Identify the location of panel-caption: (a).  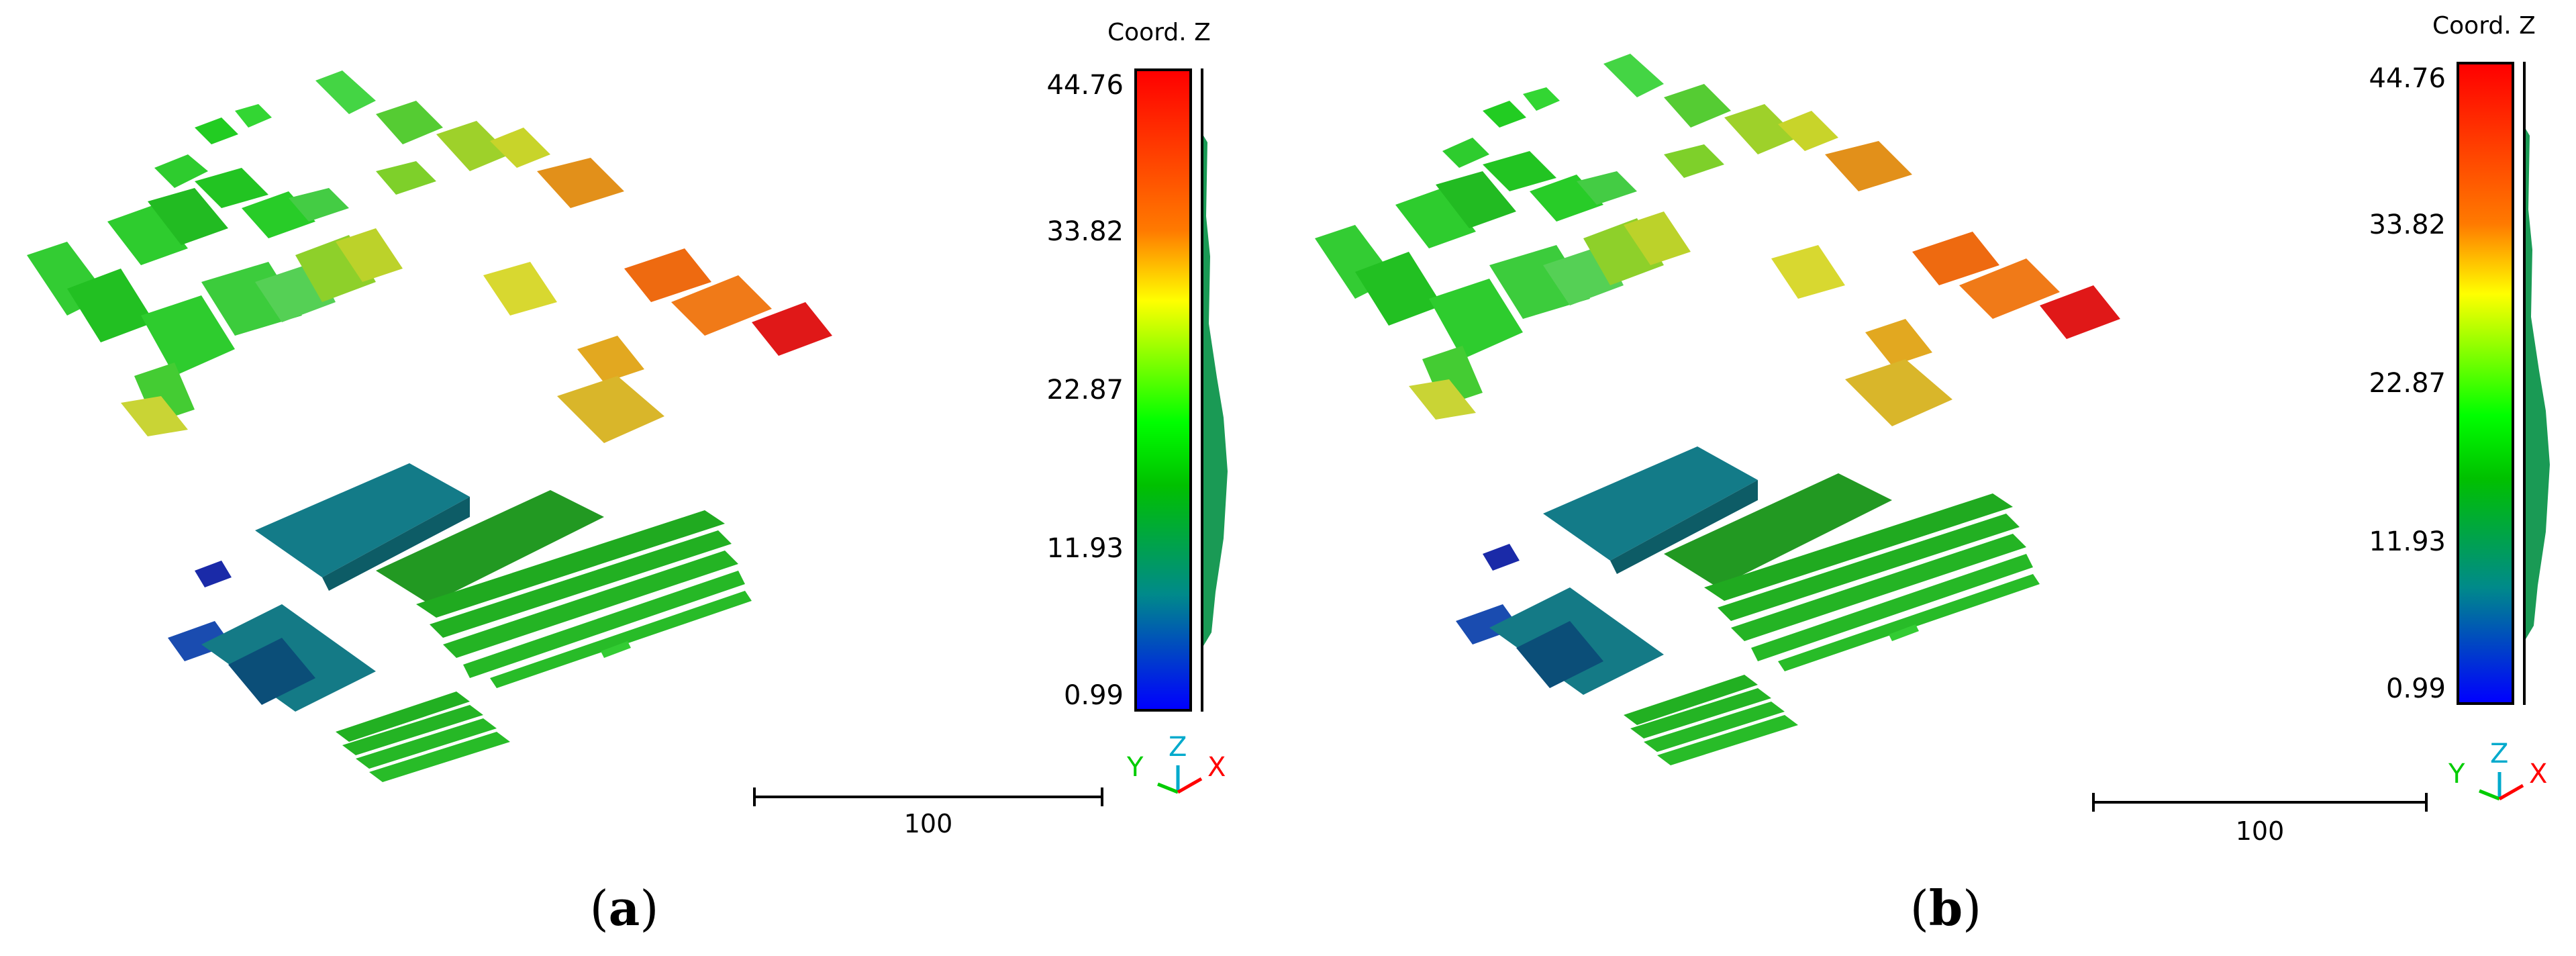
(624, 908).